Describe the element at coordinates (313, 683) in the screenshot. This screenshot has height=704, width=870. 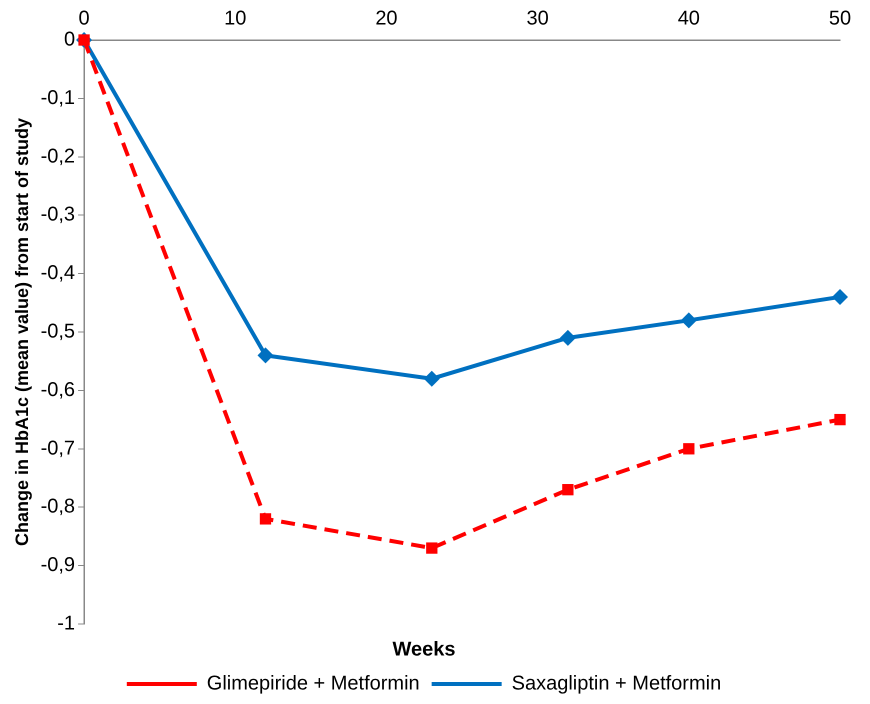
I see `legend-label: Glimepiride + Metformin` at that location.